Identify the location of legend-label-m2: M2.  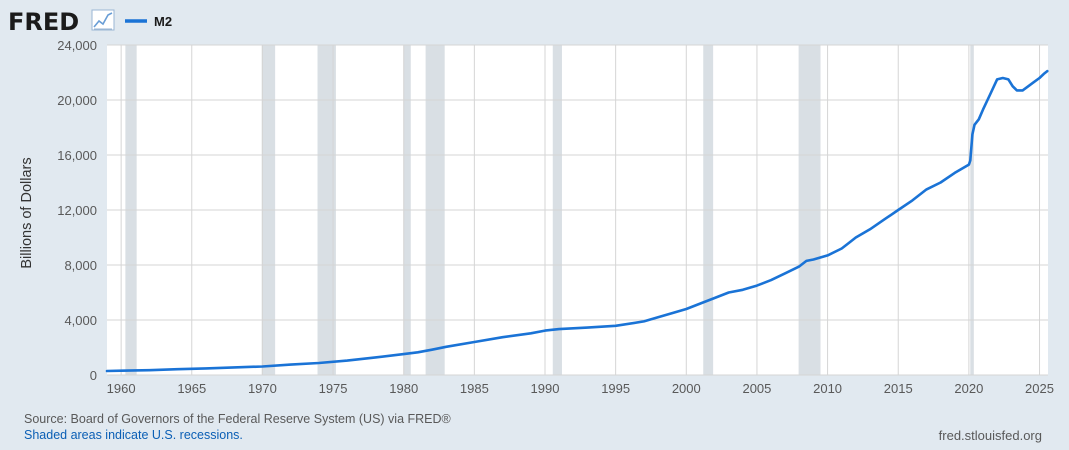
(163, 21).